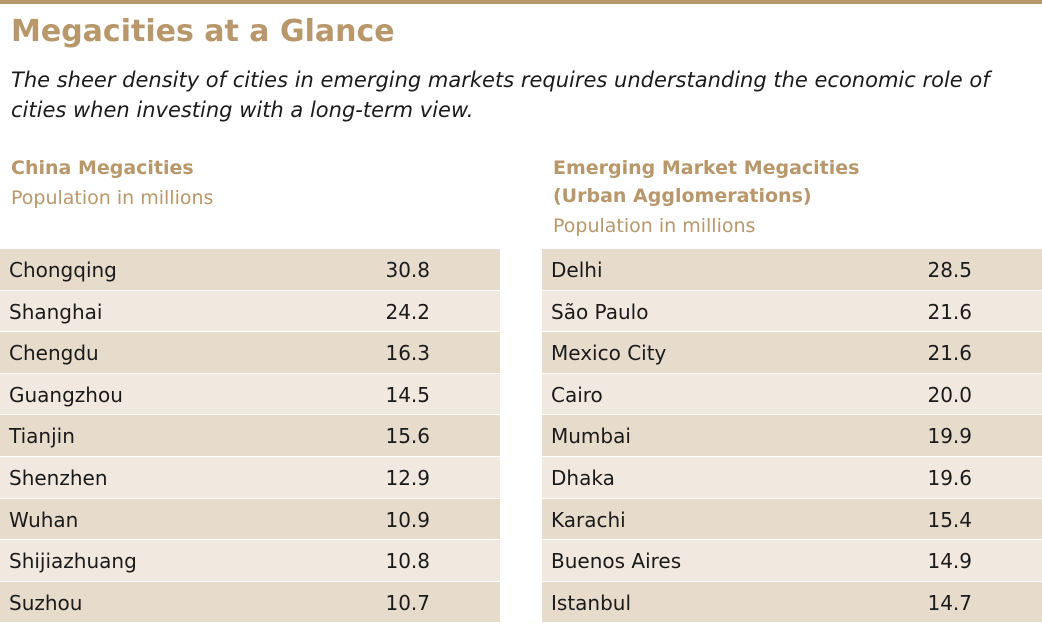 This screenshot has width=1042, height=625. Describe the element at coordinates (407, 519) in the screenshot. I see `population-value: 10.9` at that location.